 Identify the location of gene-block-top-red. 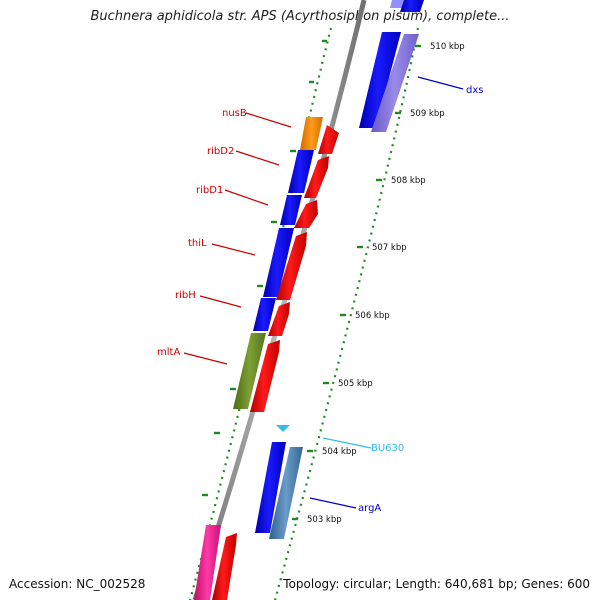
(412, 6).